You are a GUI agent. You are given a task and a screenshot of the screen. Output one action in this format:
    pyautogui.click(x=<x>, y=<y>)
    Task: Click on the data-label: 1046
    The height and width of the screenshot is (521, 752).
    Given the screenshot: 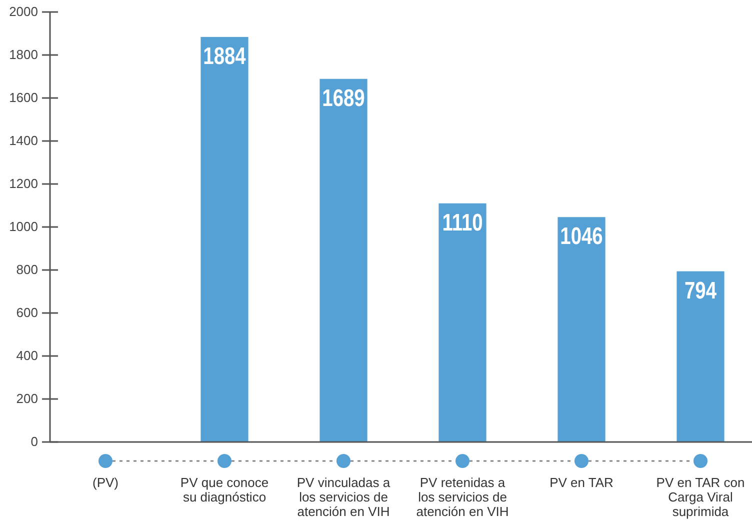 What is the action you would take?
    pyautogui.click(x=581, y=236)
    